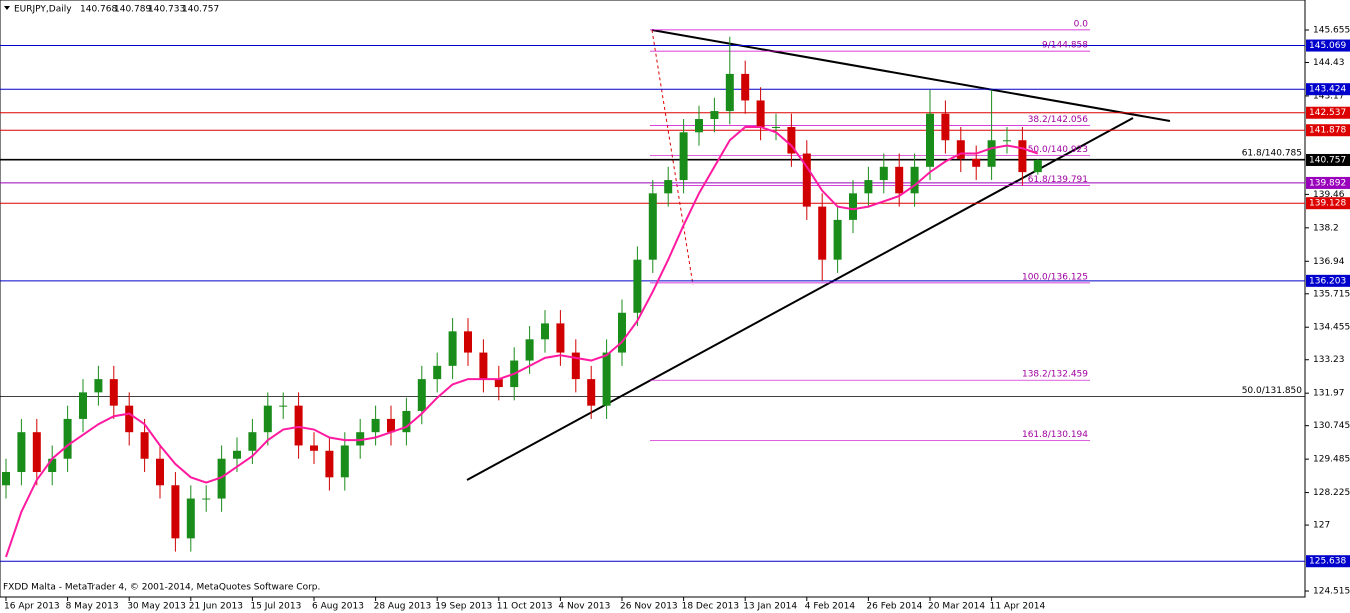  I want to click on level-label: 142.537, so click(1327, 113).